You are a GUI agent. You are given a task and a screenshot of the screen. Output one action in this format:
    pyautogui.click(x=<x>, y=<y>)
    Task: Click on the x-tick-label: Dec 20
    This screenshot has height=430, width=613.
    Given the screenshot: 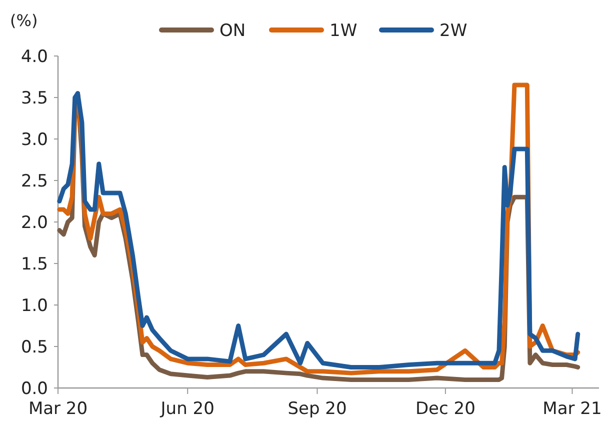 What is the action you would take?
    pyautogui.click(x=445, y=409)
    